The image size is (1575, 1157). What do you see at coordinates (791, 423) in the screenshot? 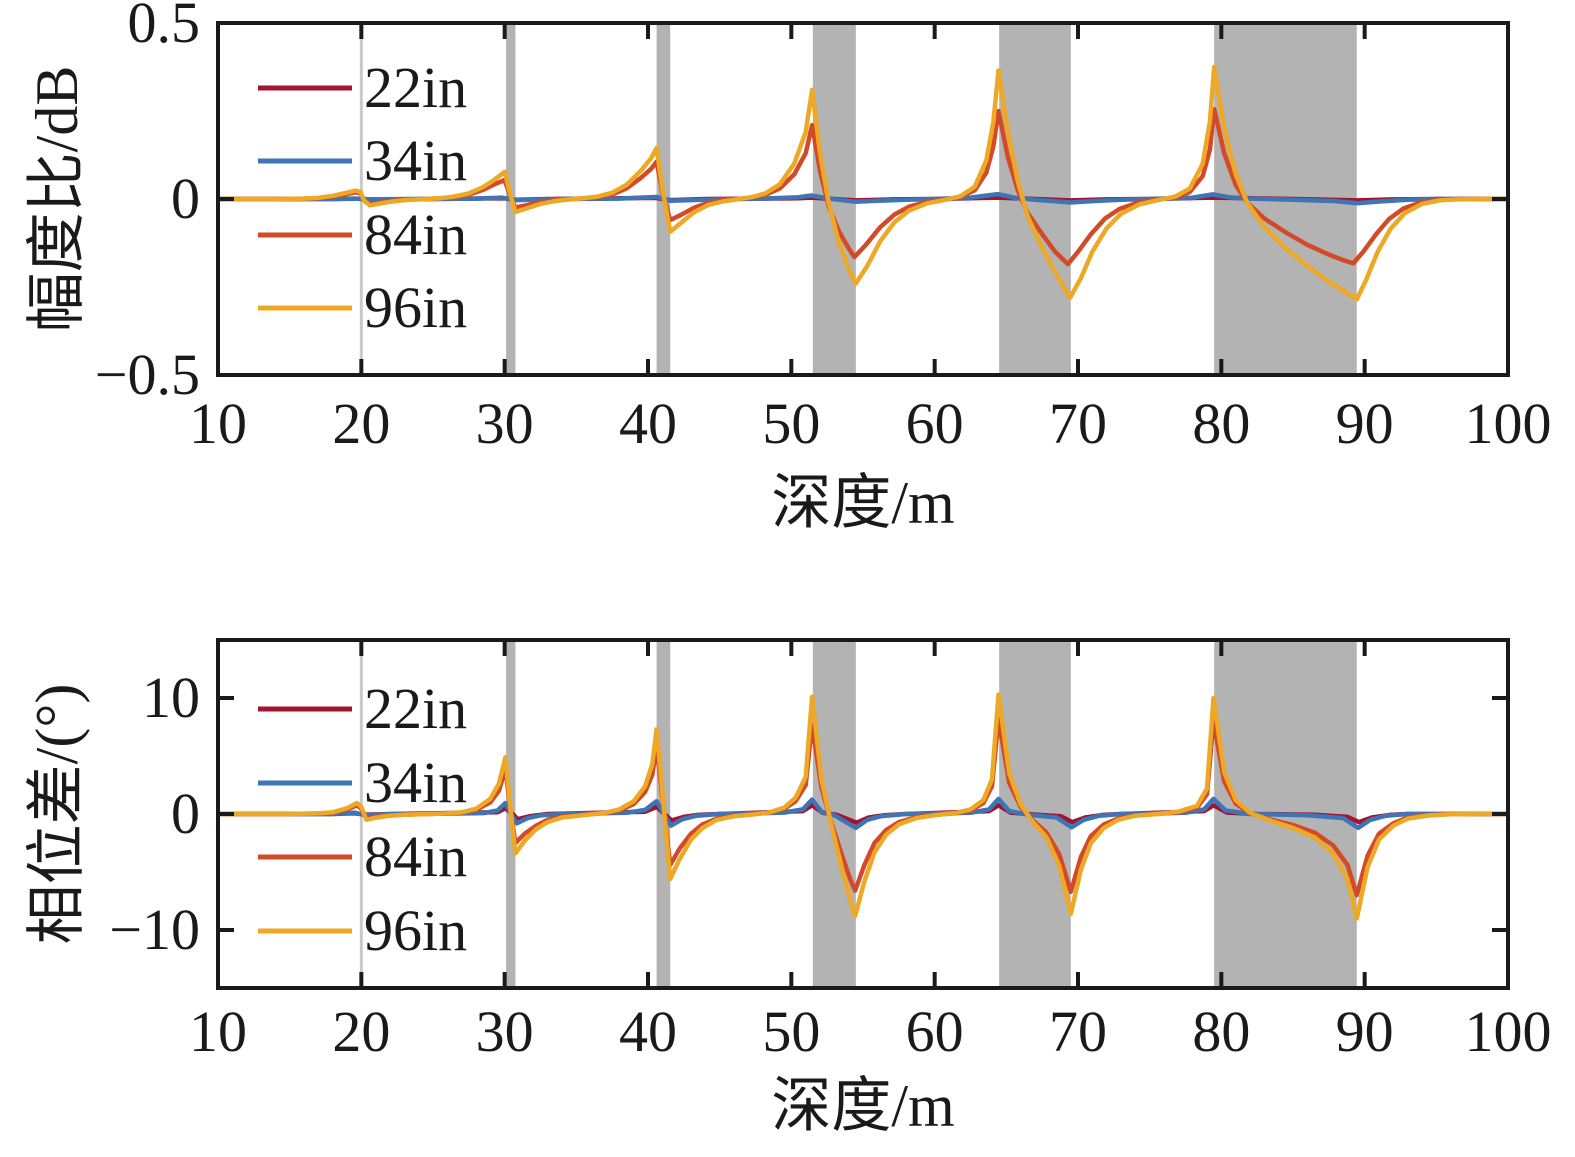
I see `amplitude-x-tick-label: 50` at bounding box center [791, 423].